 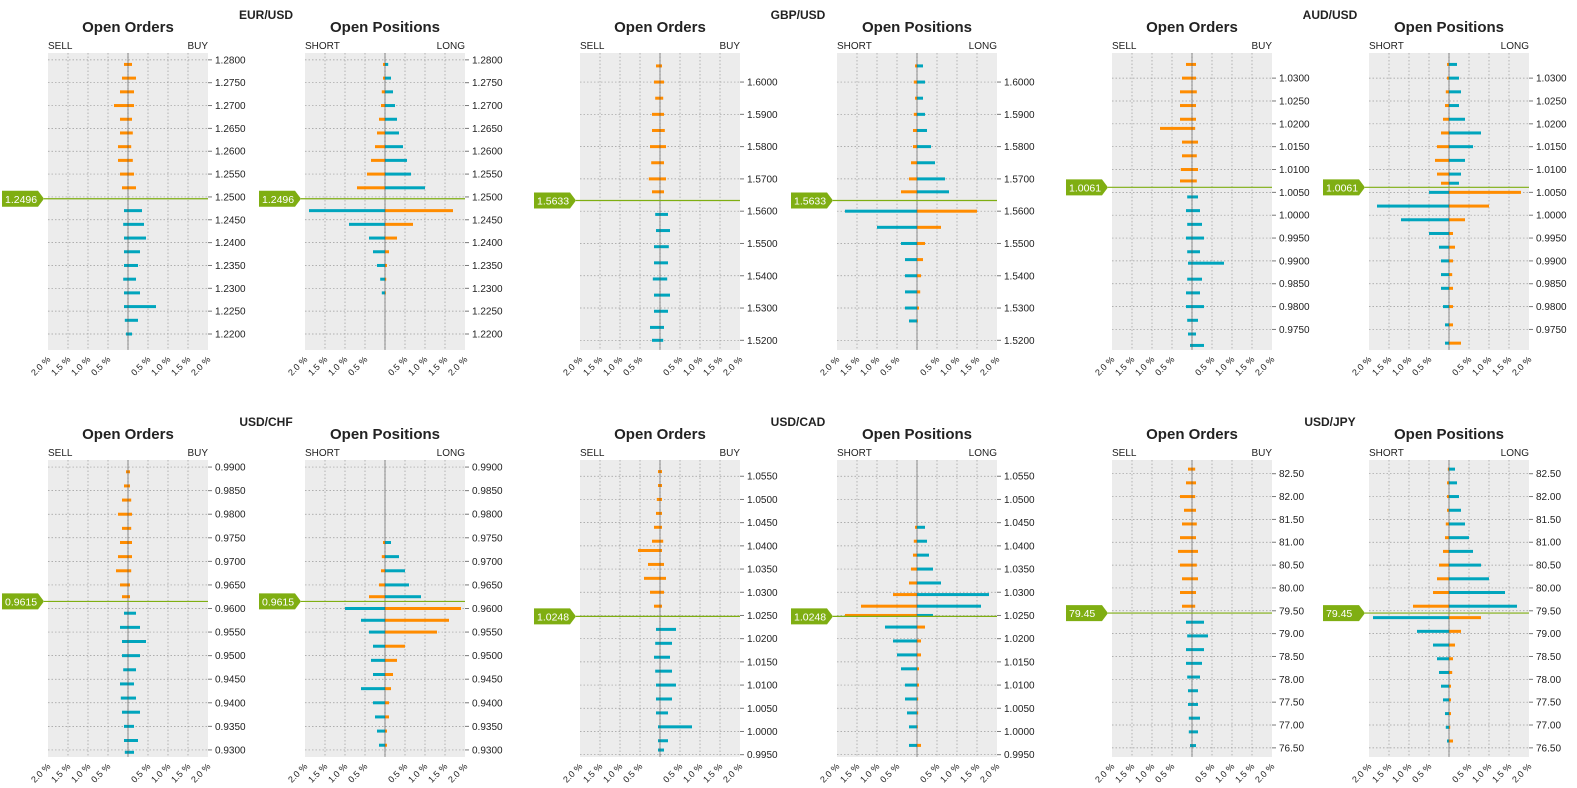 What do you see at coordinates (907, 655) in the screenshot?
I see `usd-cad-positions-bar-short` at bounding box center [907, 655].